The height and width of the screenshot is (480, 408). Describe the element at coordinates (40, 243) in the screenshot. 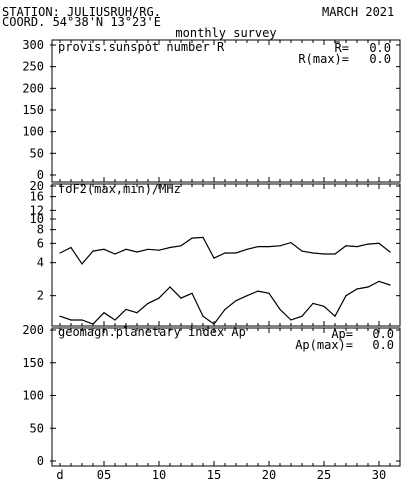

I see `1-ytick-label-5: 6` at that location.